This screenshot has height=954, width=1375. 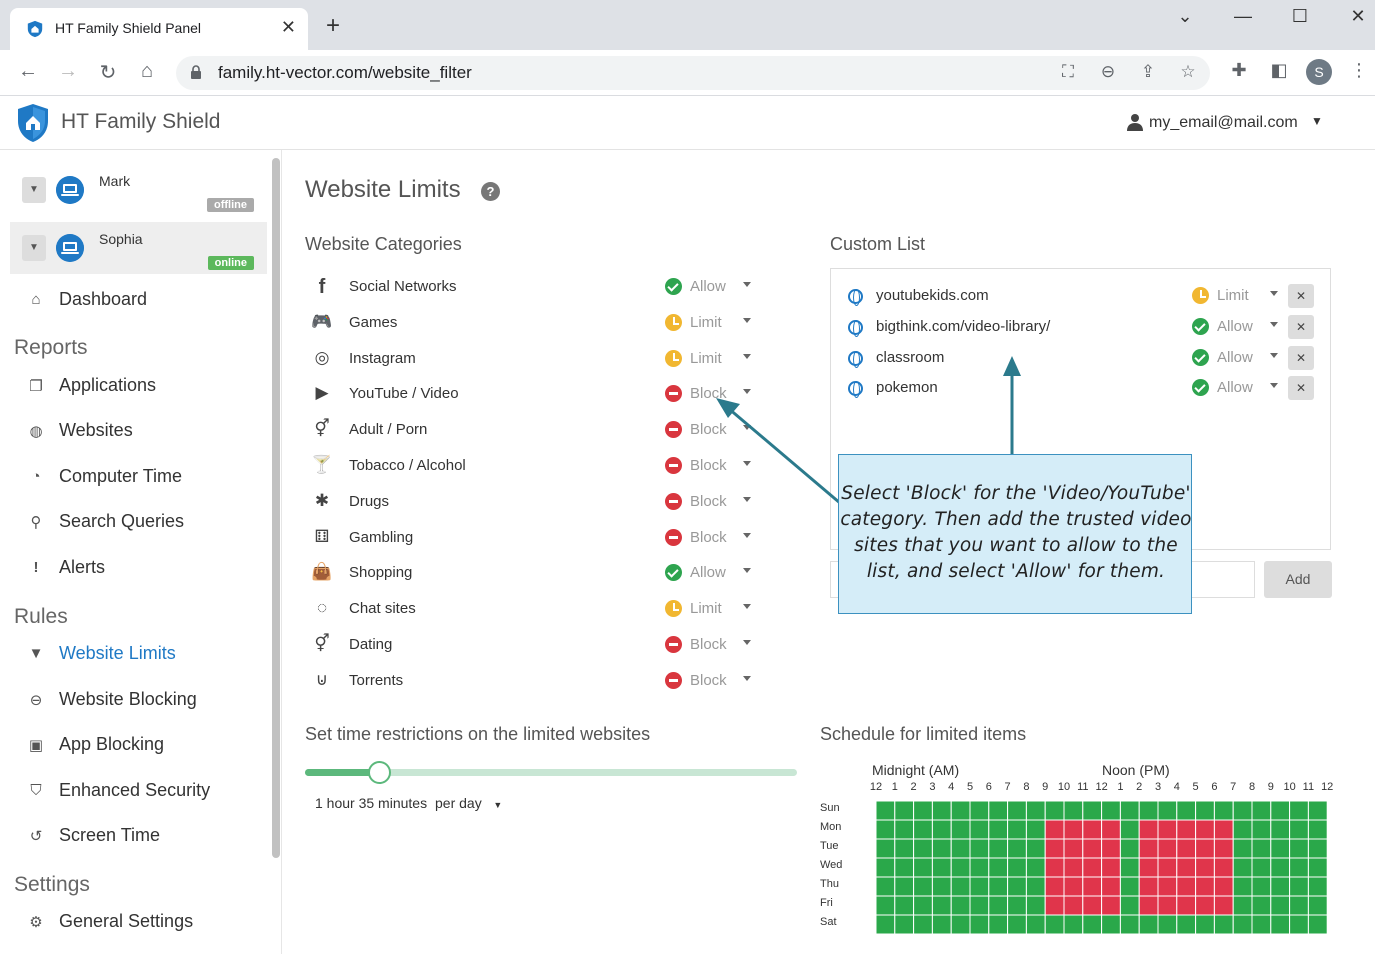 I want to click on add-button: Add, so click(x=1298, y=579).